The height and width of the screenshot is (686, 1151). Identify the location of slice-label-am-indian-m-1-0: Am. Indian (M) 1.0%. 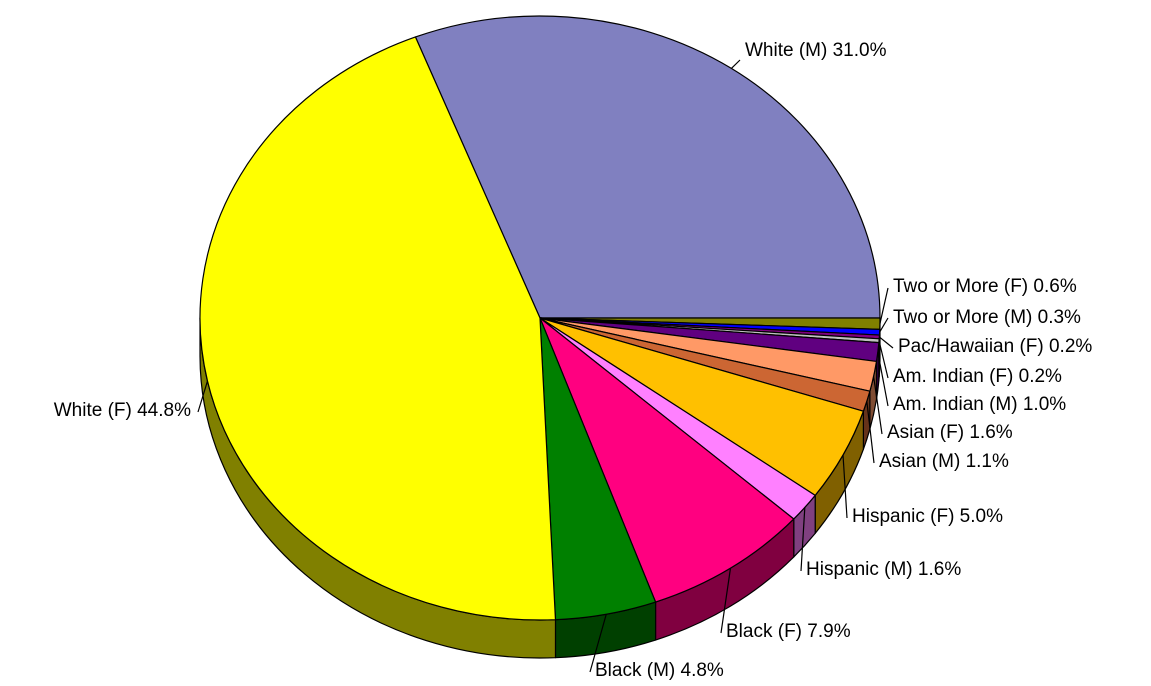
(979, 404).